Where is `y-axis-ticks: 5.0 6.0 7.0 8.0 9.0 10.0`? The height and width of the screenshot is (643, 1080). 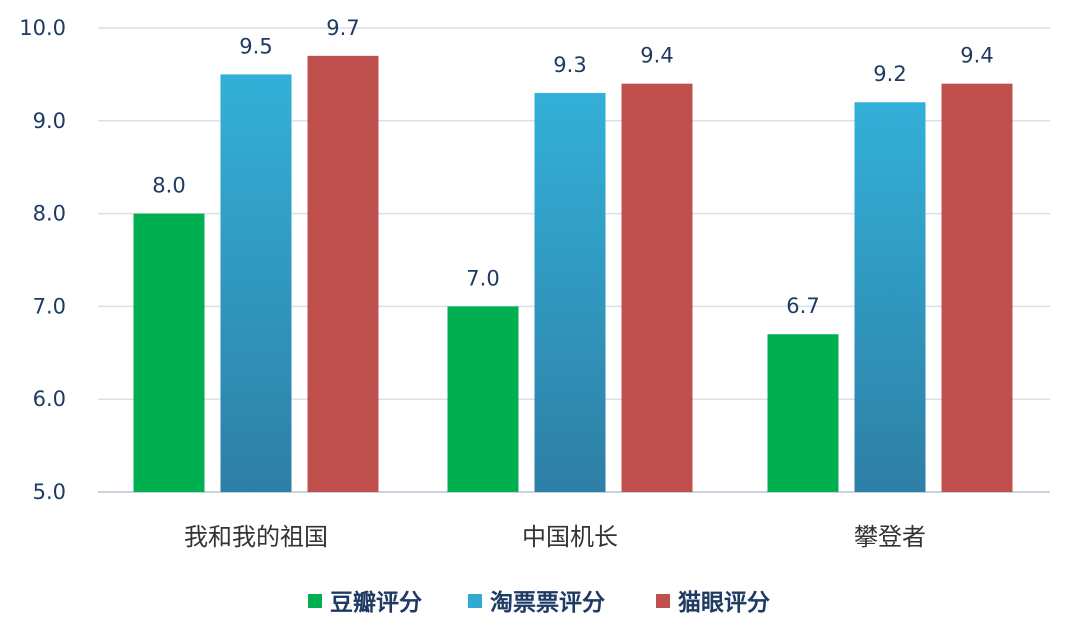 y-axis-ticks: 5.0 6.0 7.0 8.0 9.0 10.0 is located at coordinates (42, 260).